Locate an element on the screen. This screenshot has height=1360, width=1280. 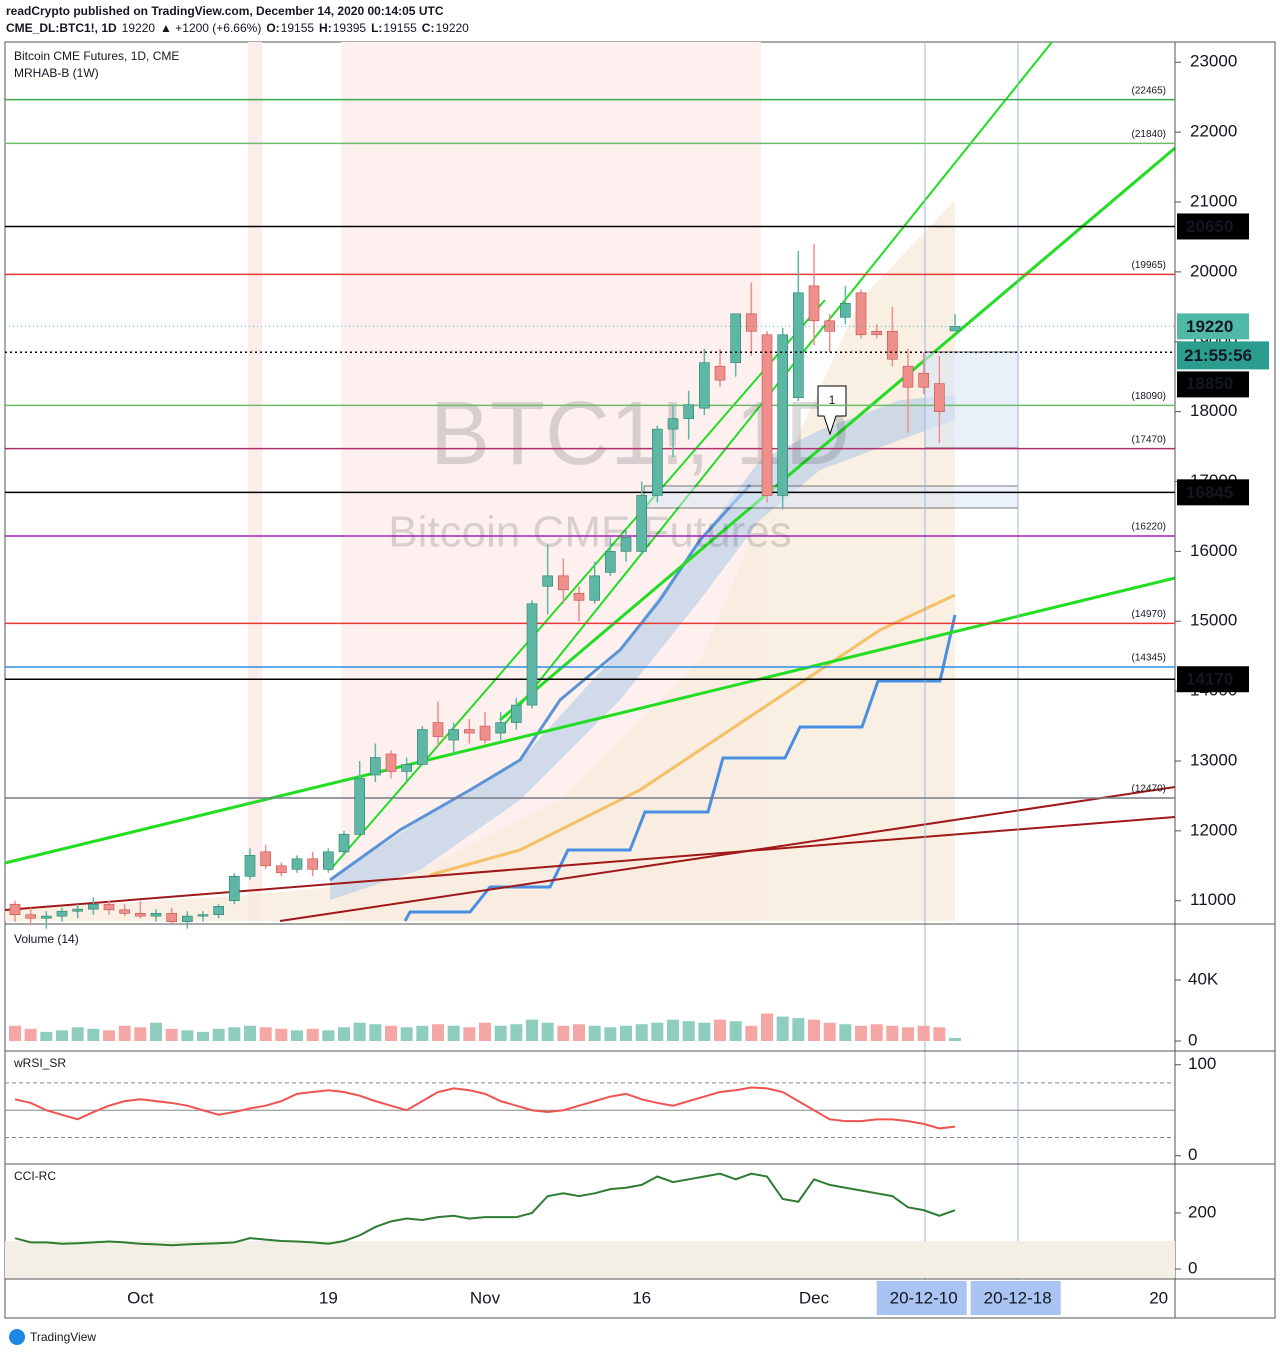
indicator-name: MRHAB-B (1W) is located at coordinates (56, 73).